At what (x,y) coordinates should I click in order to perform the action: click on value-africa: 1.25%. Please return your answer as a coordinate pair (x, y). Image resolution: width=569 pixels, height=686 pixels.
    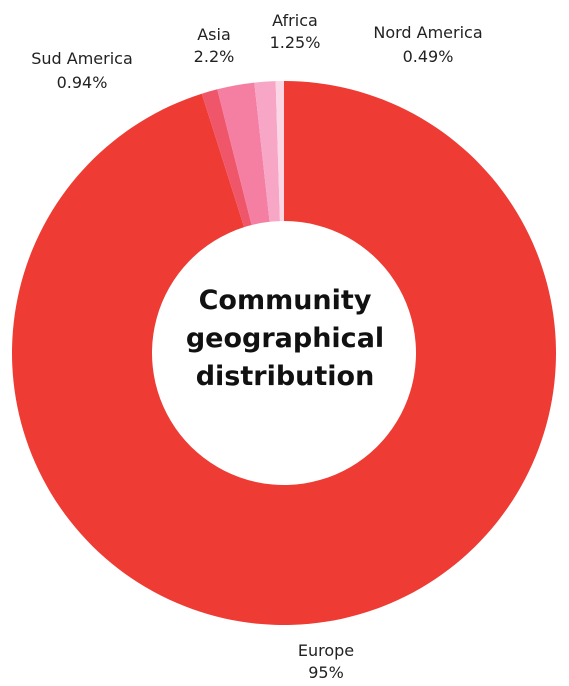
    Looking at the image, I should click on (295, 42).